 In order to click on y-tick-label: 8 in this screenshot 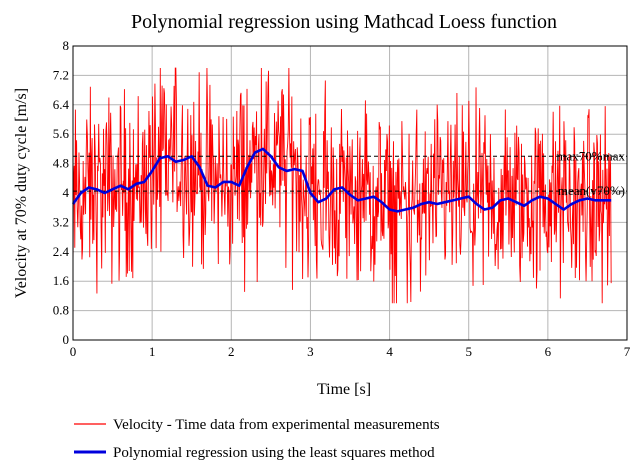, I will do `click(66, 45)`.